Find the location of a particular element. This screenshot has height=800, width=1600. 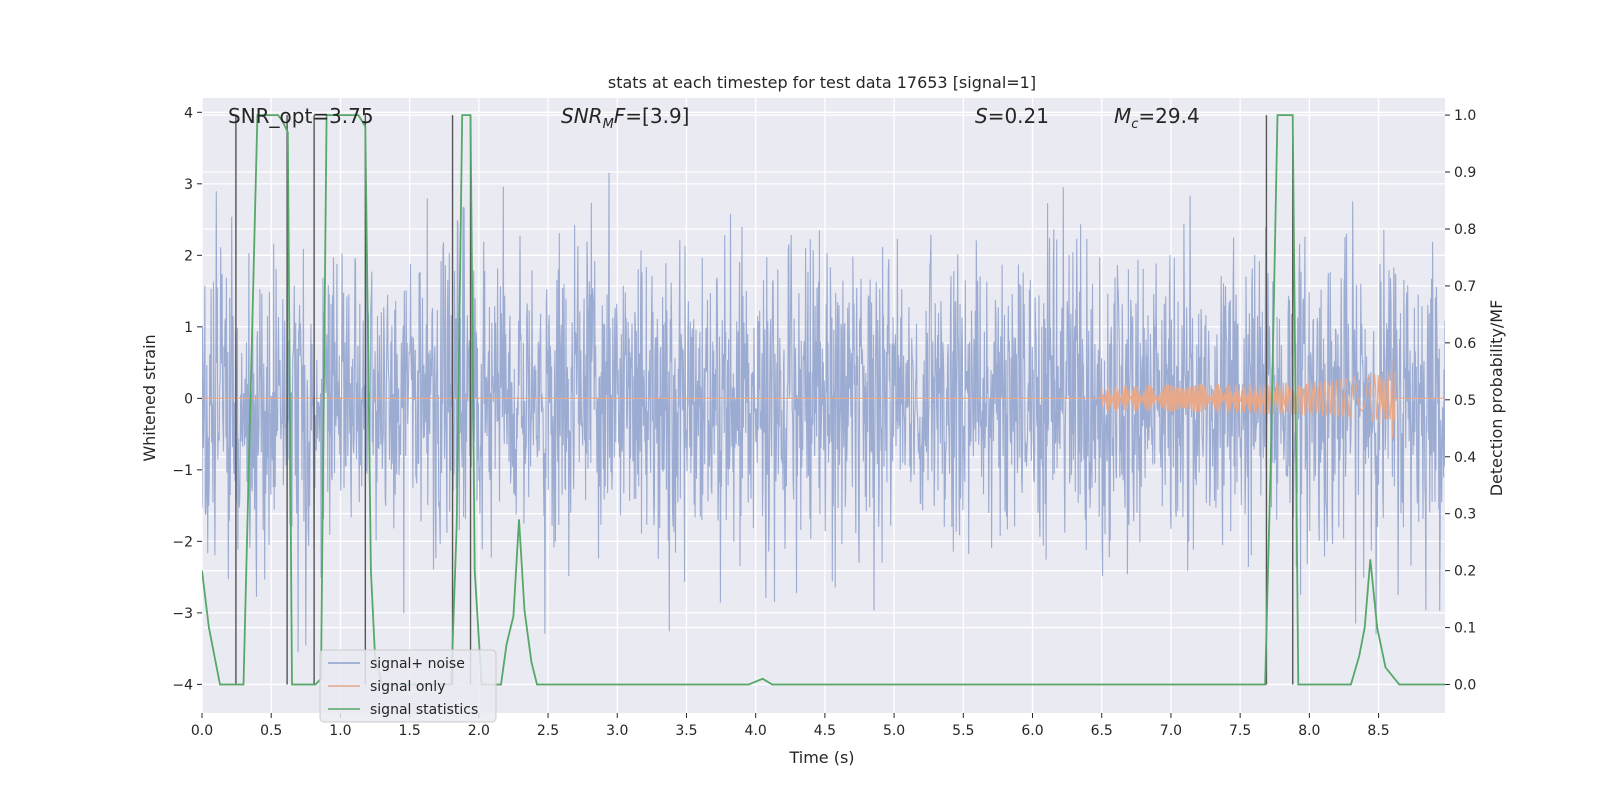

x-tick-label: 4.0 is located at coordinates (756, 731).